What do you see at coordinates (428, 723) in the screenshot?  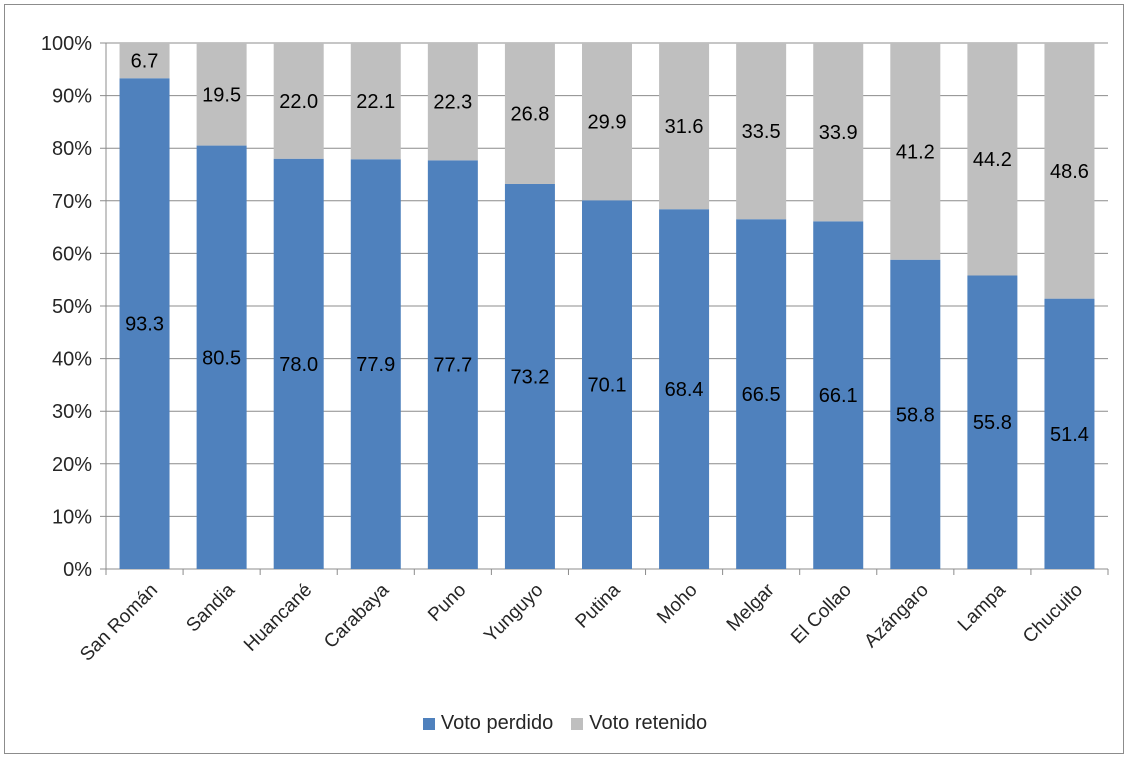 I see `legend-swatch-voto-perdido` at bounding box center [428, 723].